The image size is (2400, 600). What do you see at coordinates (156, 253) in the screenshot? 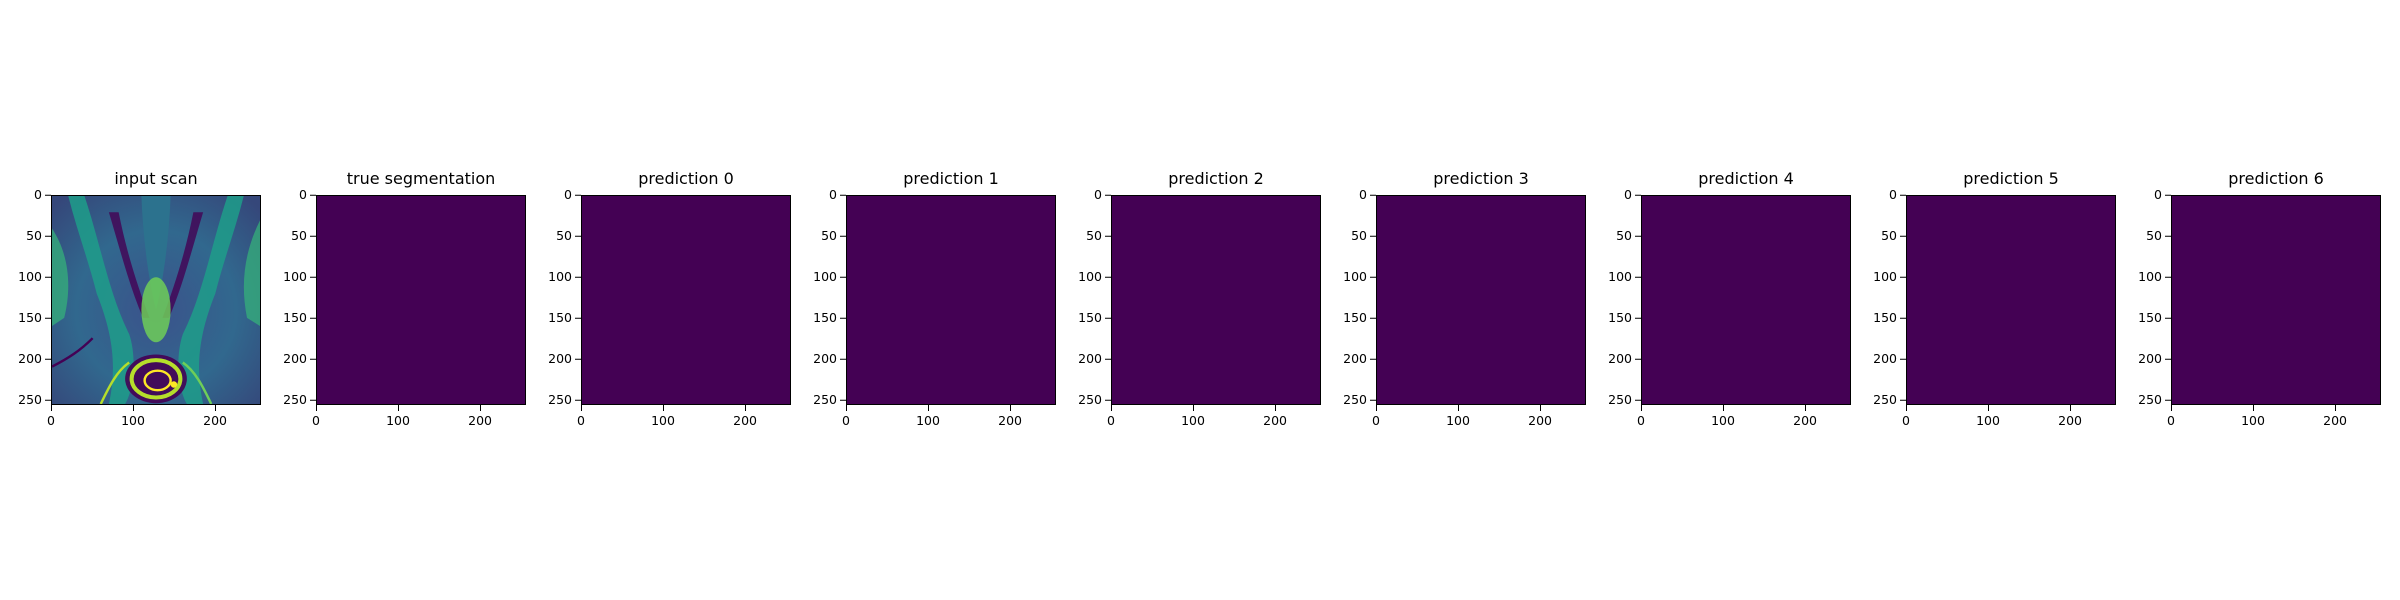
I see `scan-center-column` at bounding box center [156, 253].